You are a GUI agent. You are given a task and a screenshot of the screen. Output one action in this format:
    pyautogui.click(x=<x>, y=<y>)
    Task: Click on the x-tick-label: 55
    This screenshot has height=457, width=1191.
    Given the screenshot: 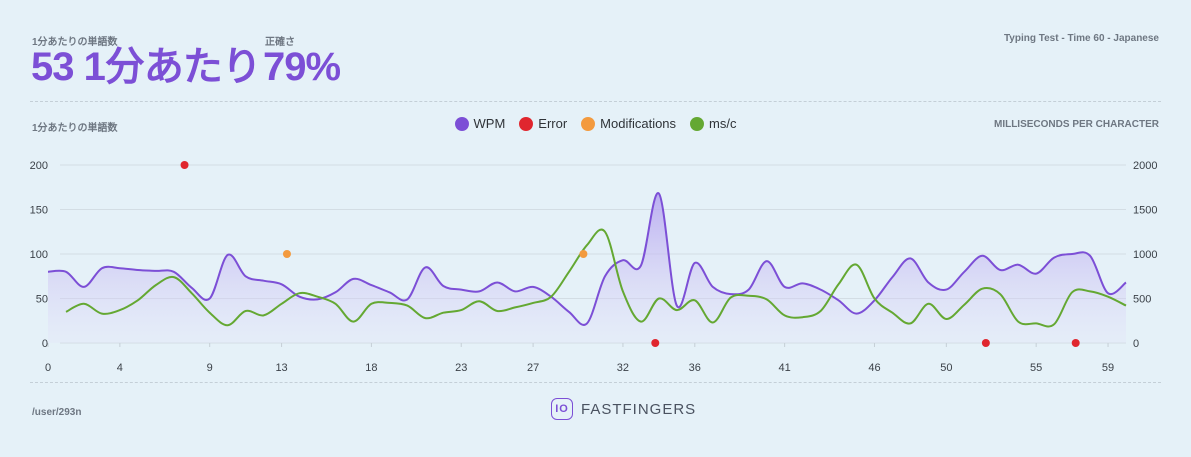 What is the action you would take?
    pyautogui.click(x=1036, y=368)
    